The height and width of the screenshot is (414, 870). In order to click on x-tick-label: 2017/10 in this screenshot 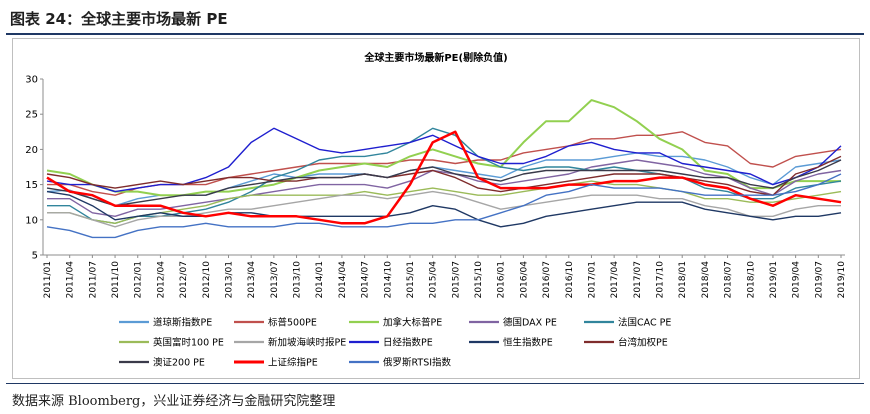, I will do `click(661, 280)`.